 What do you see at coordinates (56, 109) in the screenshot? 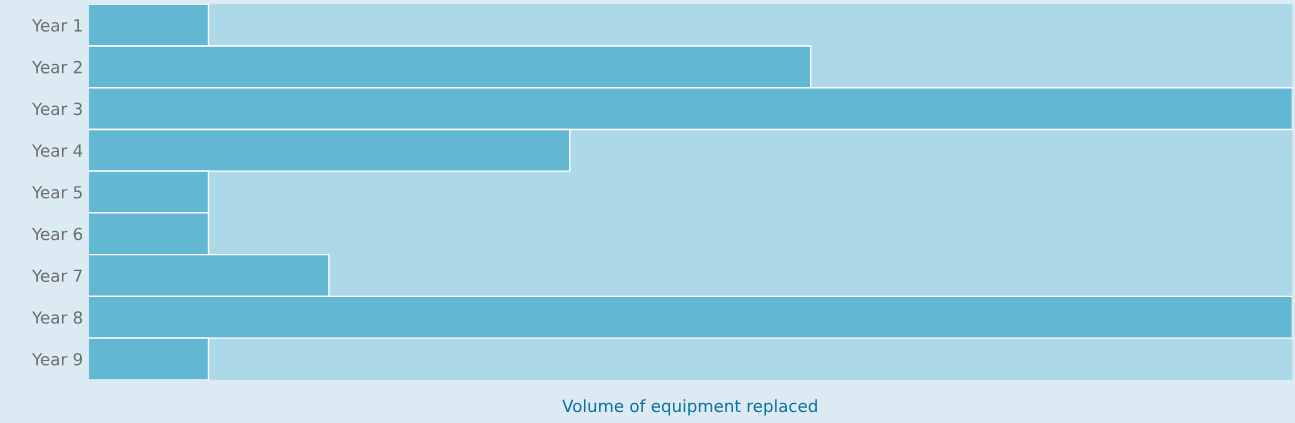
I see `y-tick-label: Year 3` at bounding box center [56, 109].